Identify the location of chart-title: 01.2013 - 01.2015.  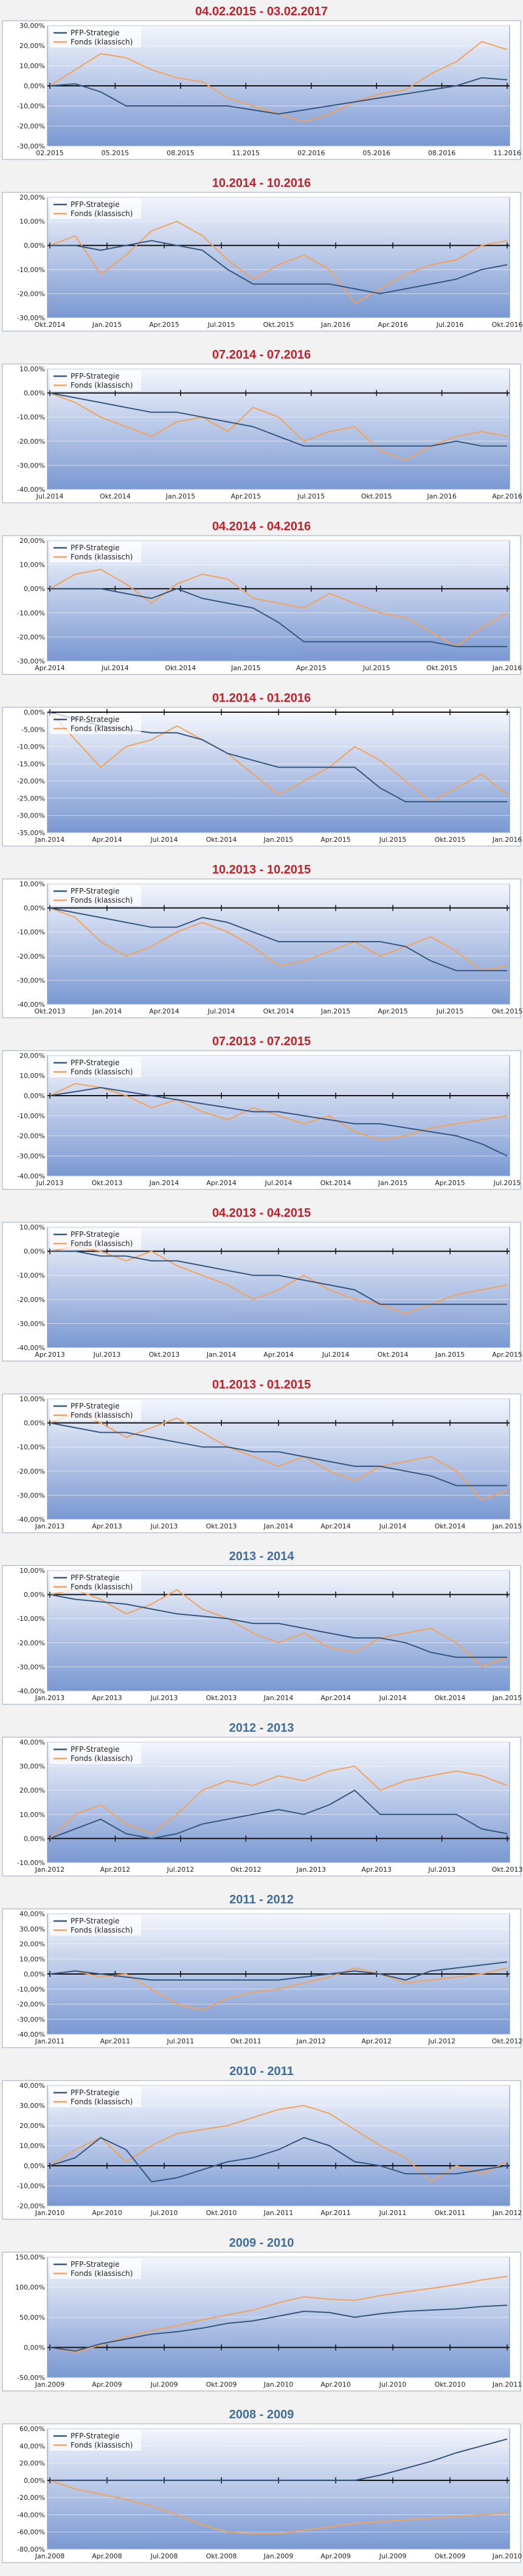
(261, 1384).